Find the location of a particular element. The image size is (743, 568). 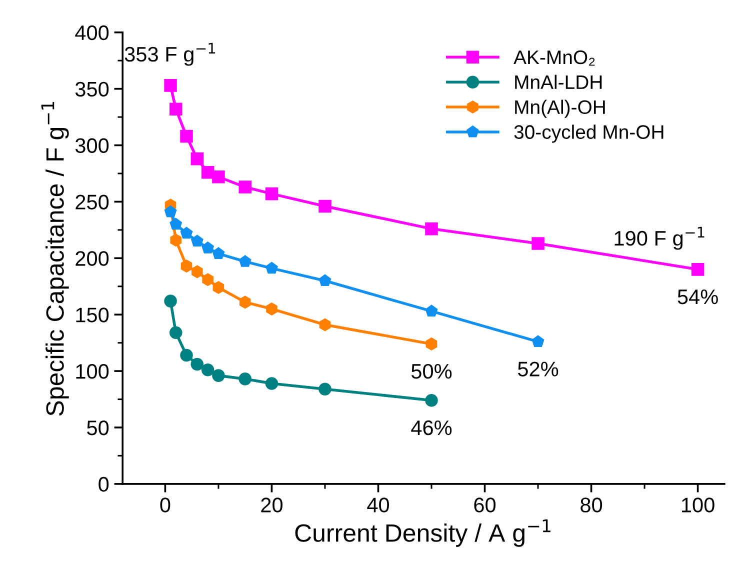

annotation: 353 F g$^{−1}$ is located at coordinates (170, 54).